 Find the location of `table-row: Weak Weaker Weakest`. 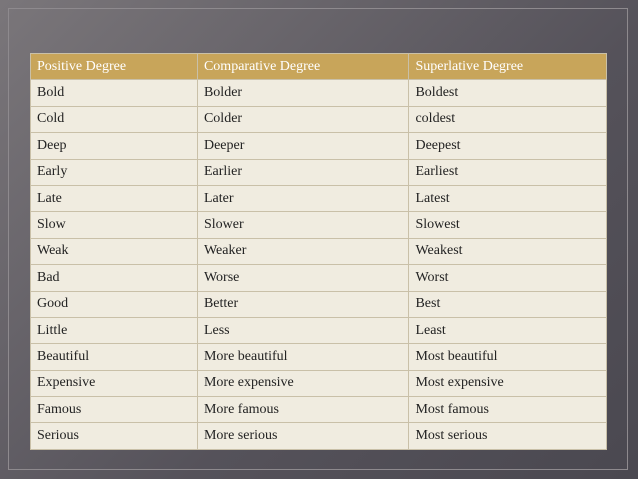

table-row: Weak Weaker Weakest is located at coordinates (318, 251).